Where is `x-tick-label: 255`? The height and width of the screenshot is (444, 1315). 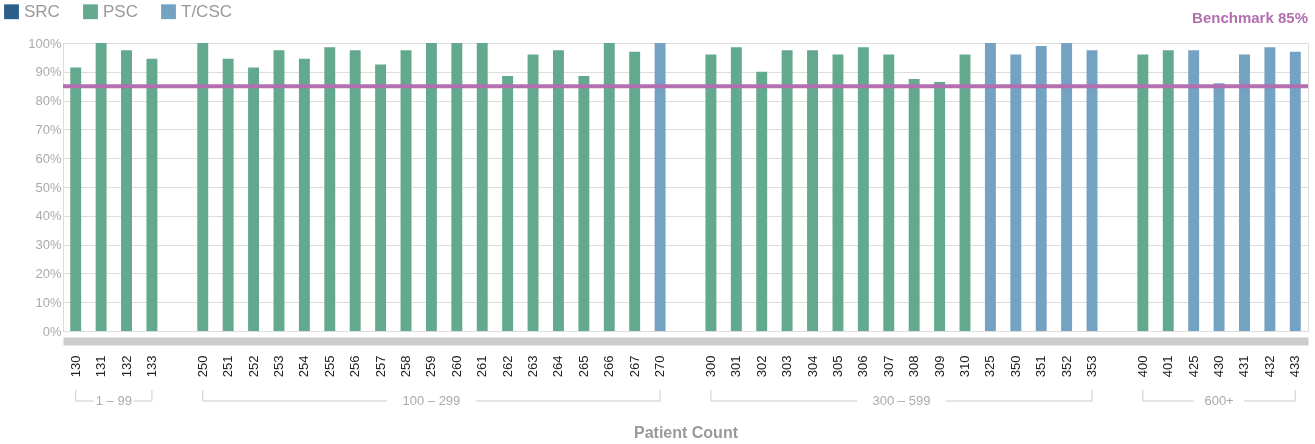
x-tick-label: 255 is located at coordinates (329, 366).